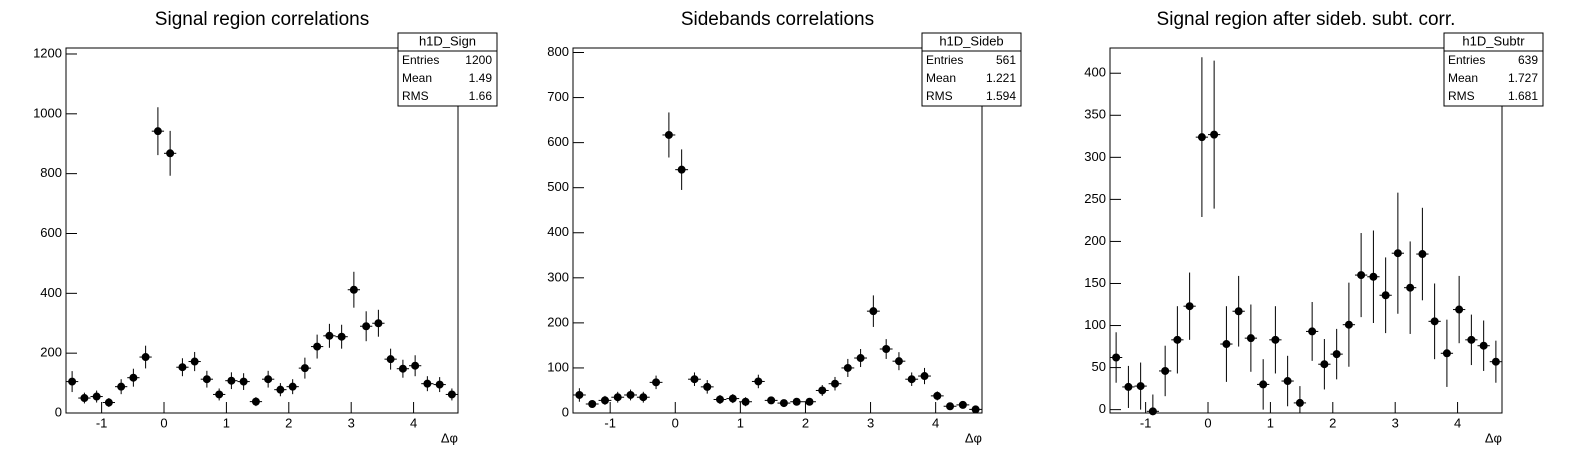  What do you see at coordinates (870, 422) in the screenshot?
I see `x-tick-label: 3` at bounding box center [870, 422].